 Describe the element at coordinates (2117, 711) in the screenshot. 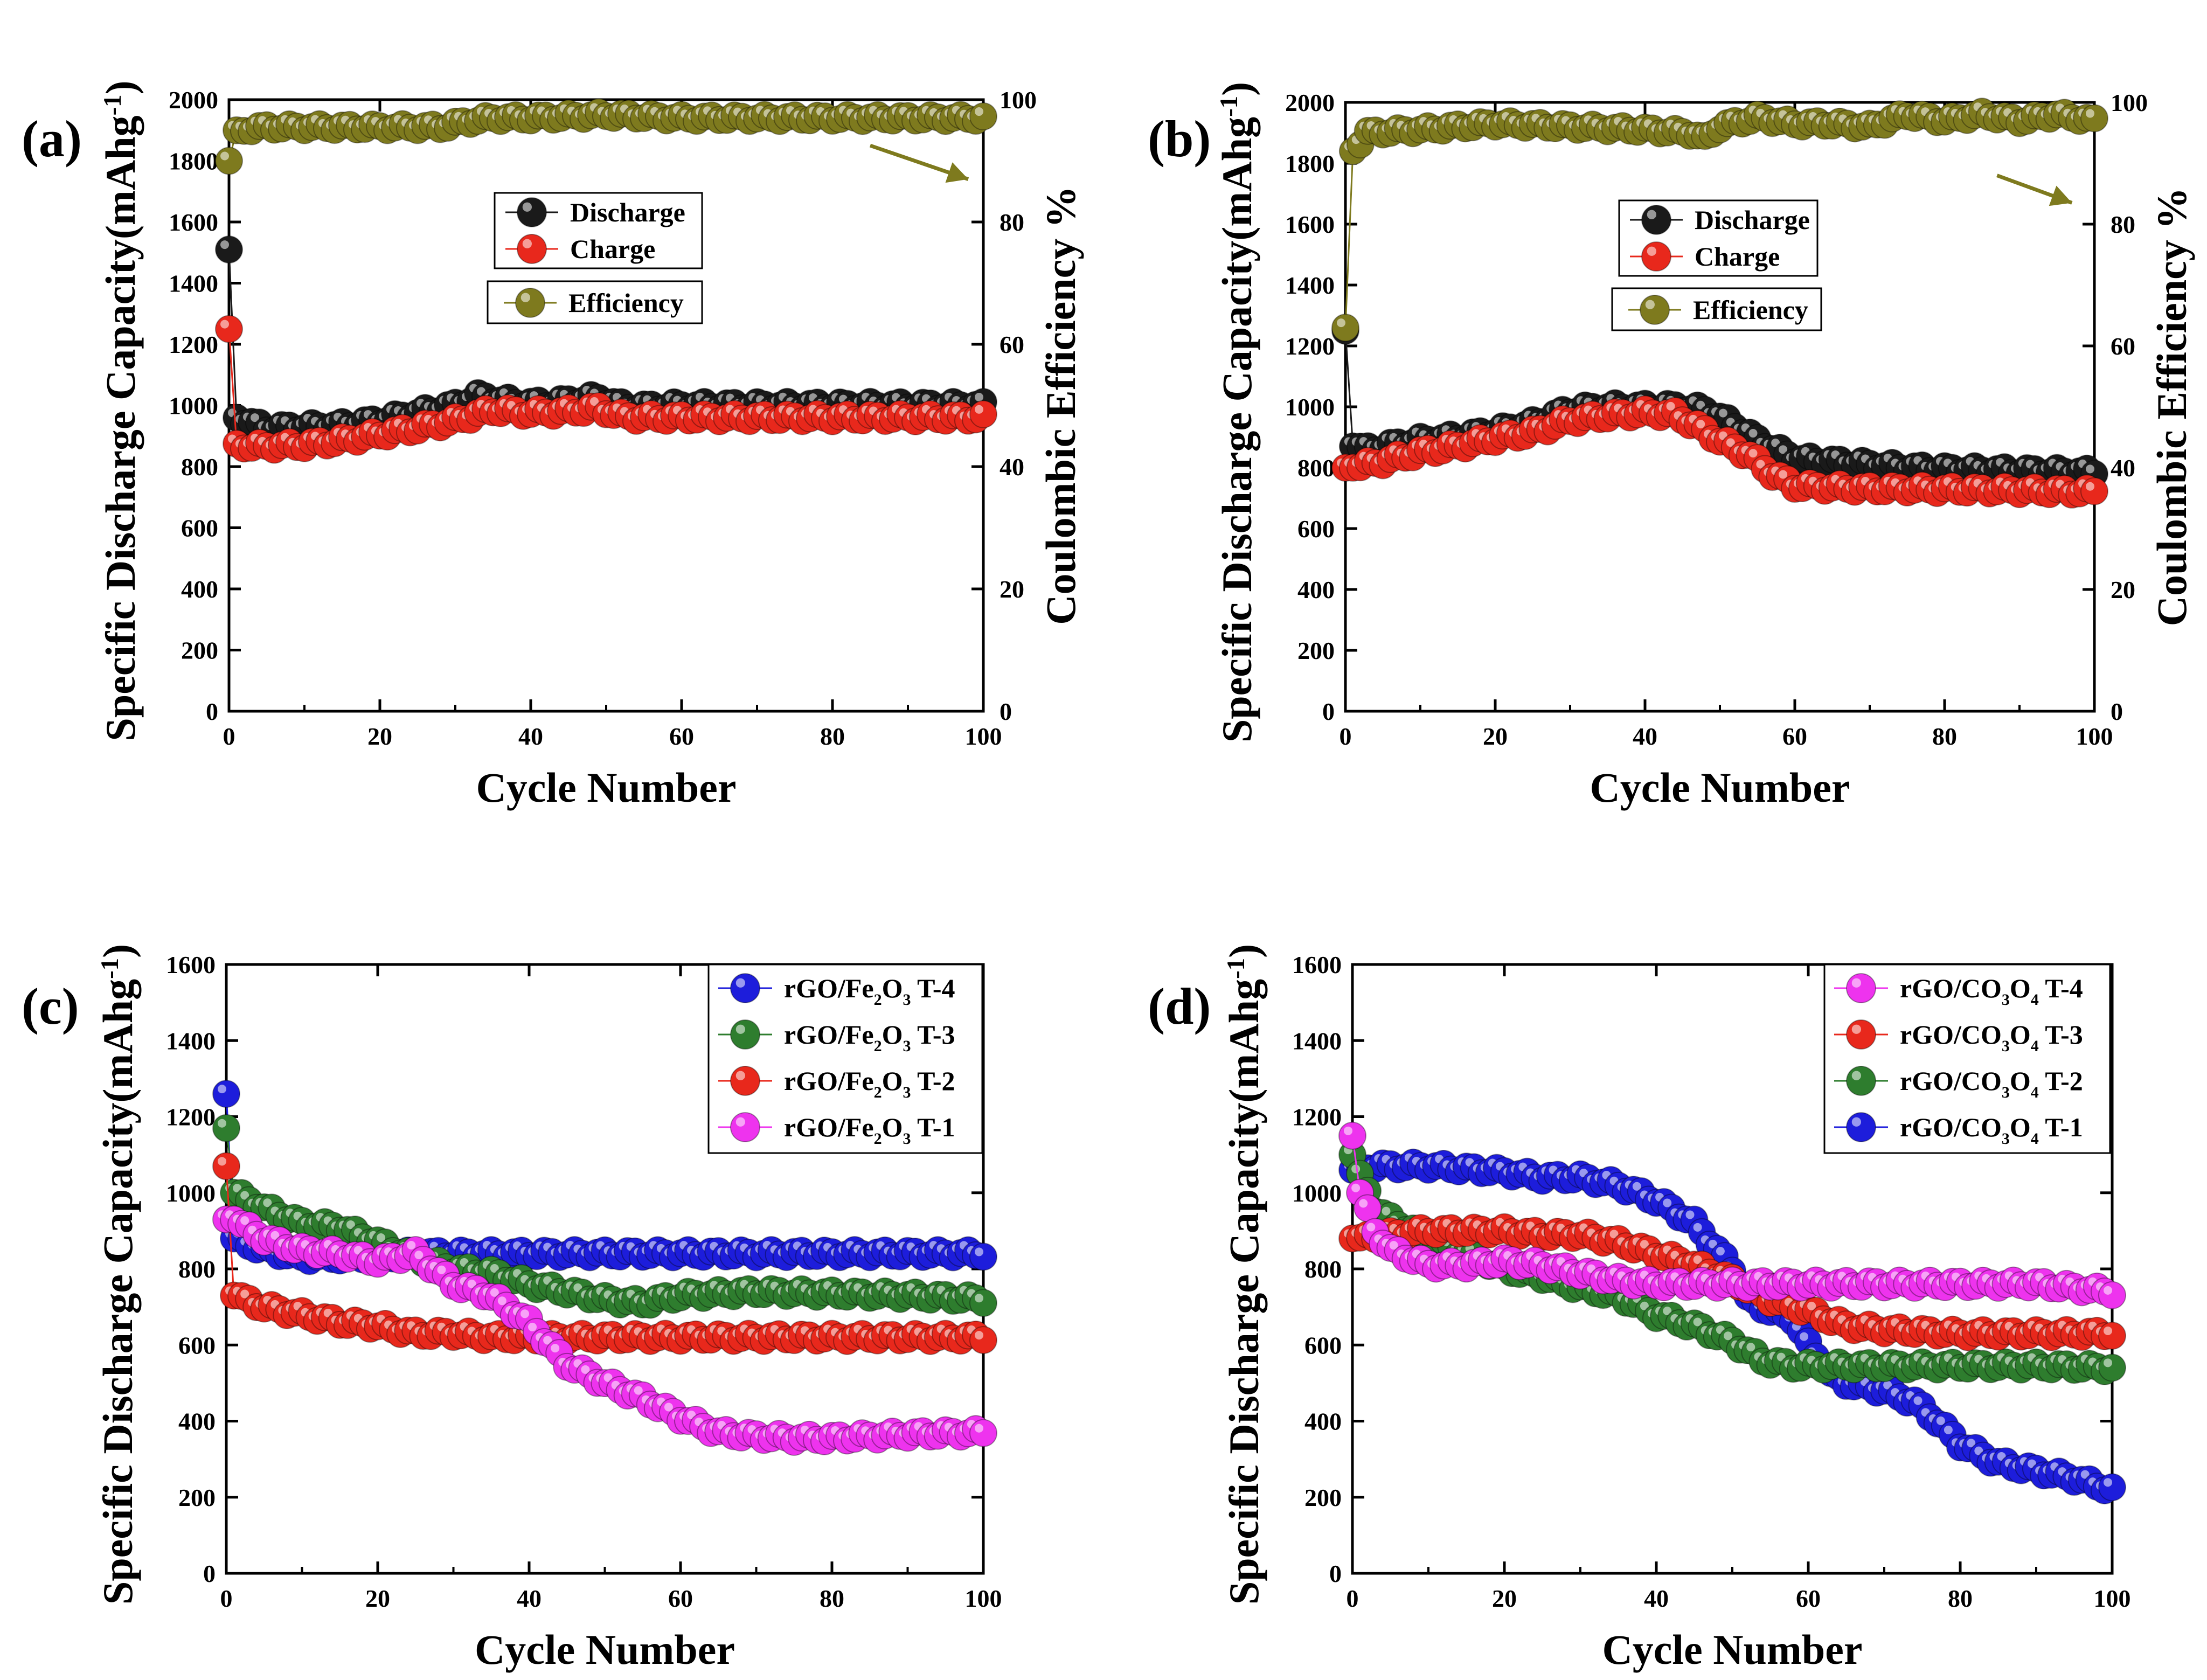

I see `y2-tick-label: 0` at that location.